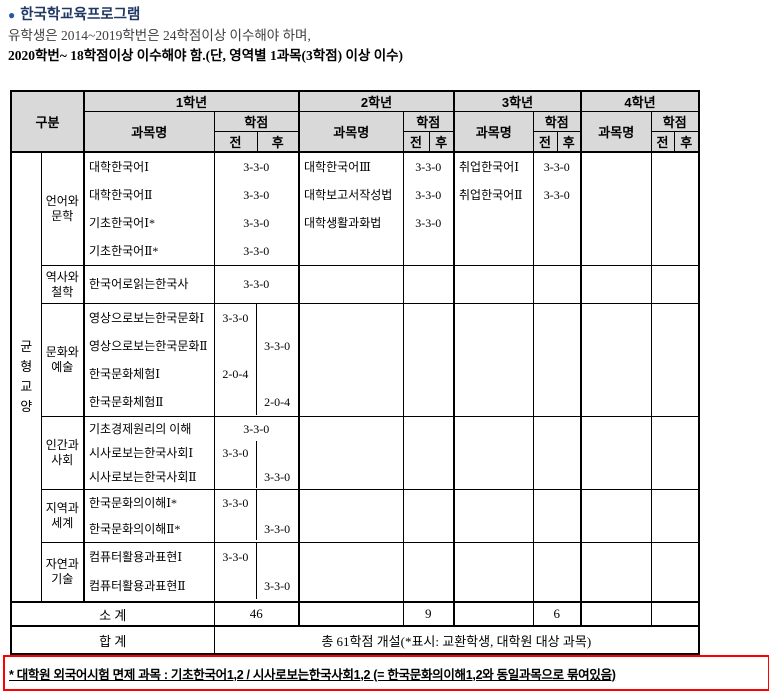 The width and height of the screenshot is (769, 695). Describe the element at coordinates (355, 284) in the screenshot. I see `section-row-1: 역사와 철학 한국어로읽는한국사 3-3-0` at that location.